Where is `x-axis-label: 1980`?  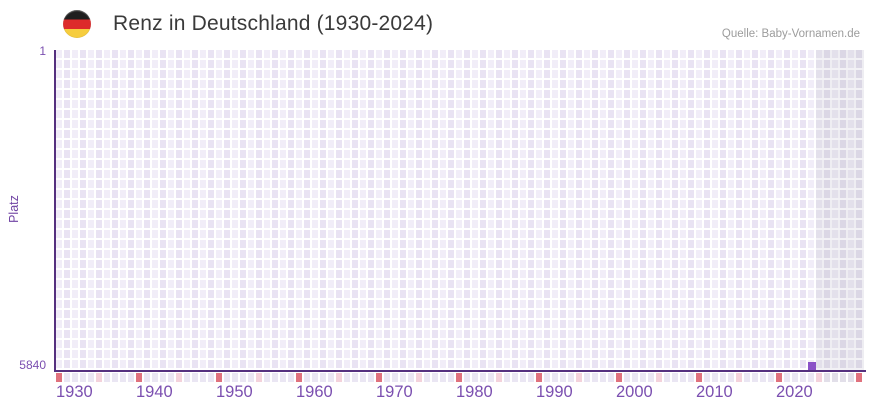 x-axis-label: 1980 is located at coordinates (474, 392).